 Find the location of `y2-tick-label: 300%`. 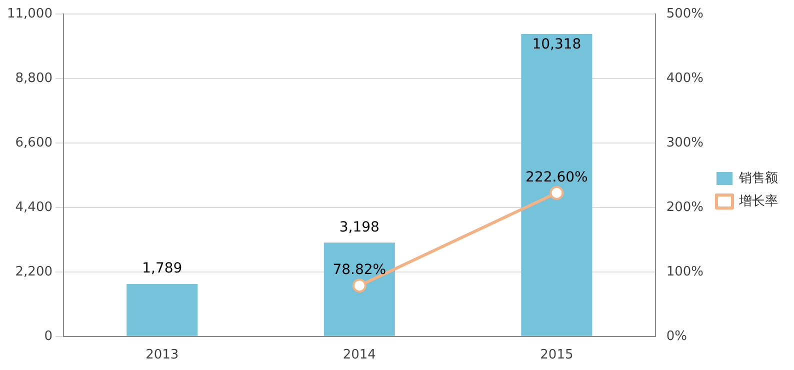

y2-tick-label: 300% is located at coordinates (685, 142).